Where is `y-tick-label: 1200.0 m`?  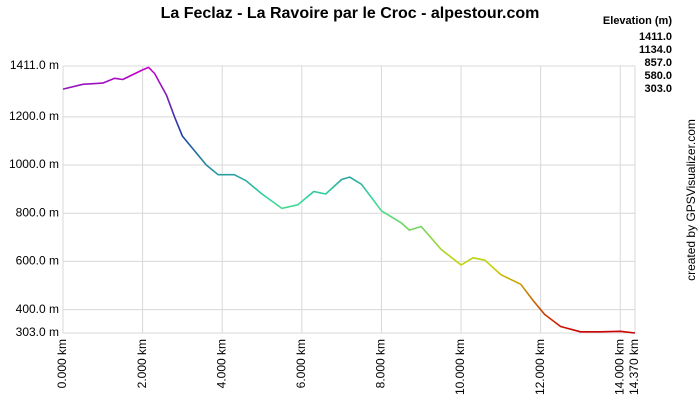
y-tick-label: 1200.0 m is located at coordinates (34, 116).